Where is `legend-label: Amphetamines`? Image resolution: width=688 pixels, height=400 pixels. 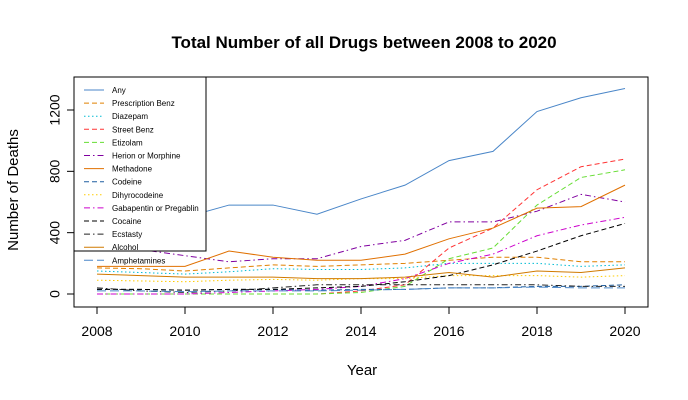 legend-label: Amphetamines is located at coordinates (138, 260).